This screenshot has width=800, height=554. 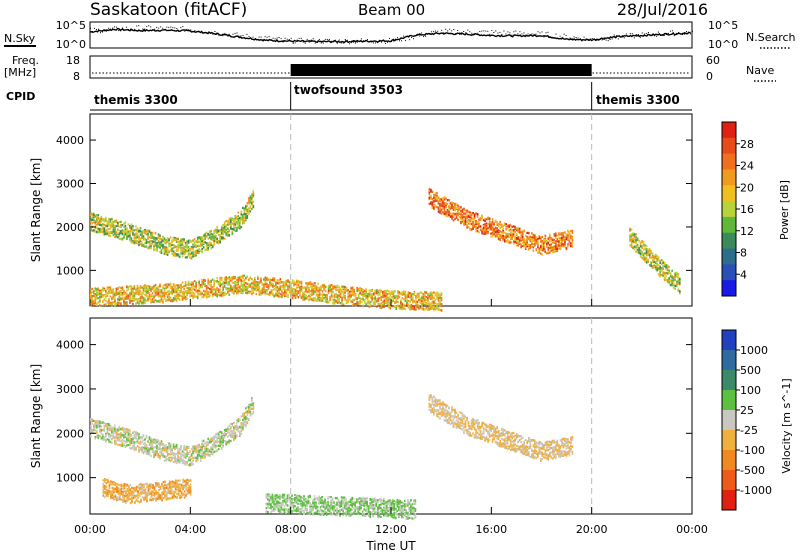 What do you see at coordinates (441, 70) in the screenshot?
I see `nave-block` at bounding box center [441, 70].